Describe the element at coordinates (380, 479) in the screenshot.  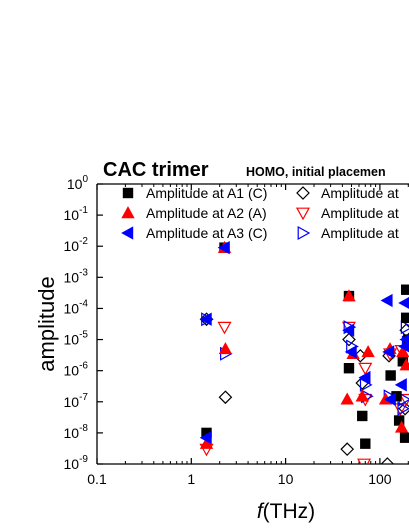
I see `x-tick-label: 100` at that location.